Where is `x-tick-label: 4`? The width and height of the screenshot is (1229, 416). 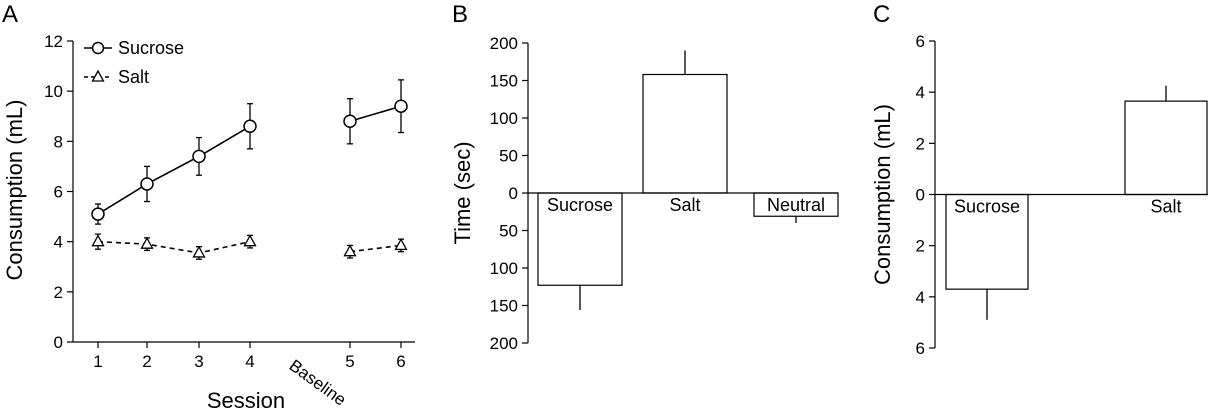
x-tick-label: 4 is located at coordinates (249, 361).